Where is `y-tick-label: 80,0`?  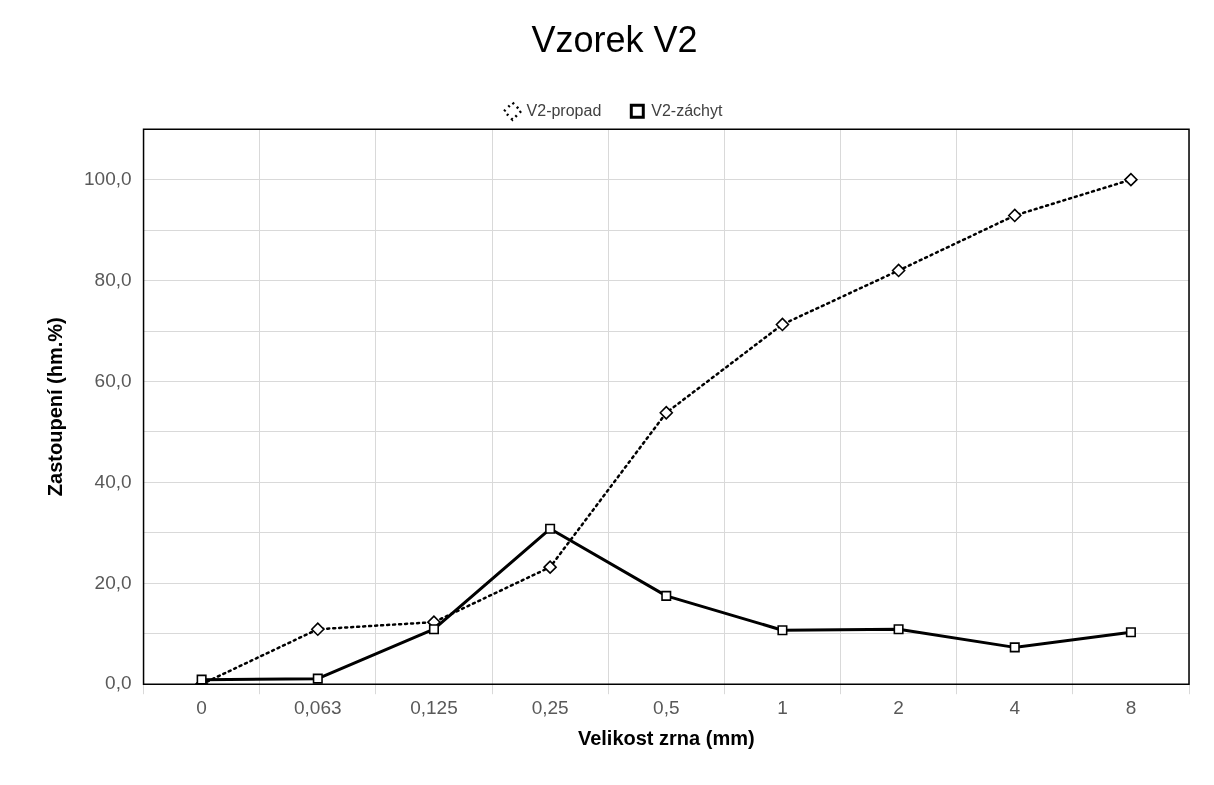 y-tick-label: 80,0 is located at coordinates (113, 279).